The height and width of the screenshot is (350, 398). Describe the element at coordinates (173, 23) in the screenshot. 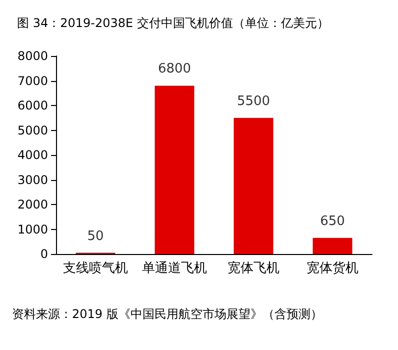

I see `chart-title: 图 34：2019-2038E 交付中国飞机价值（单位：亿美元）` at that location.